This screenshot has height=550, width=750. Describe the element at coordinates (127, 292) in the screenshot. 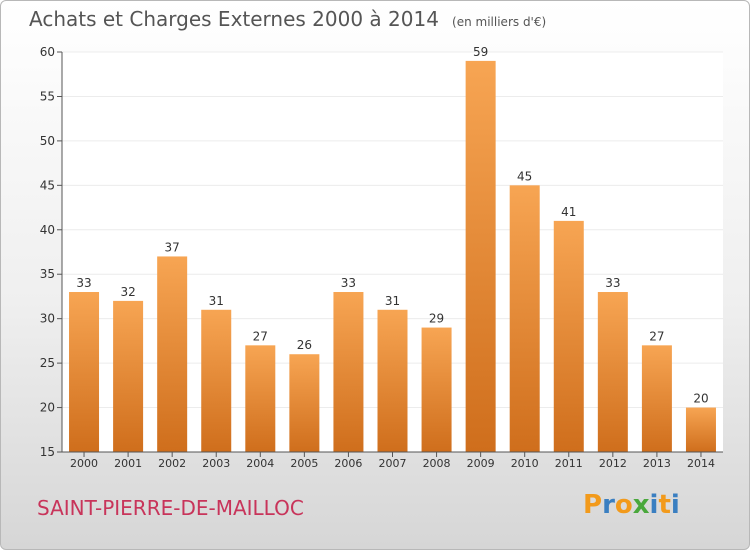

I see `data-label: 32` at that location.